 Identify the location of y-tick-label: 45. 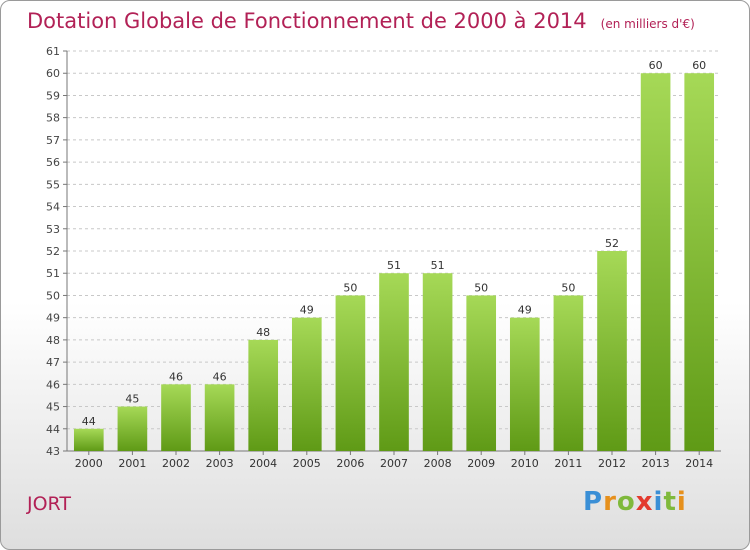
(53, 407).